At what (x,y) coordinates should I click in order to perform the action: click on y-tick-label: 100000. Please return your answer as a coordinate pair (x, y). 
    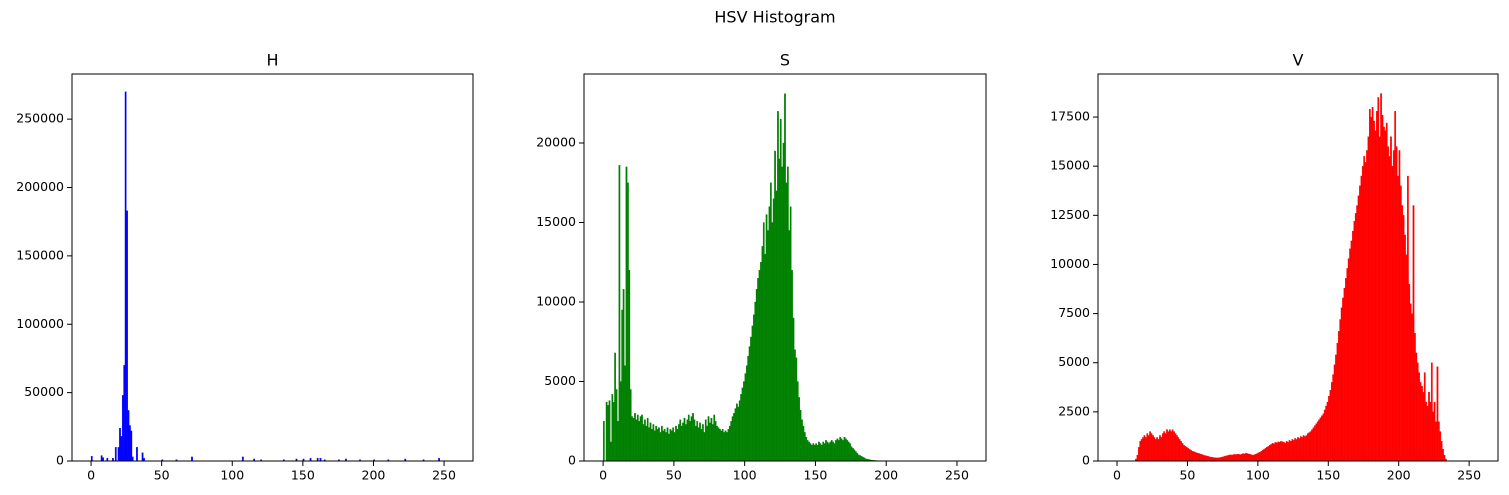
    Looking at the image, I should click on (40, 323).